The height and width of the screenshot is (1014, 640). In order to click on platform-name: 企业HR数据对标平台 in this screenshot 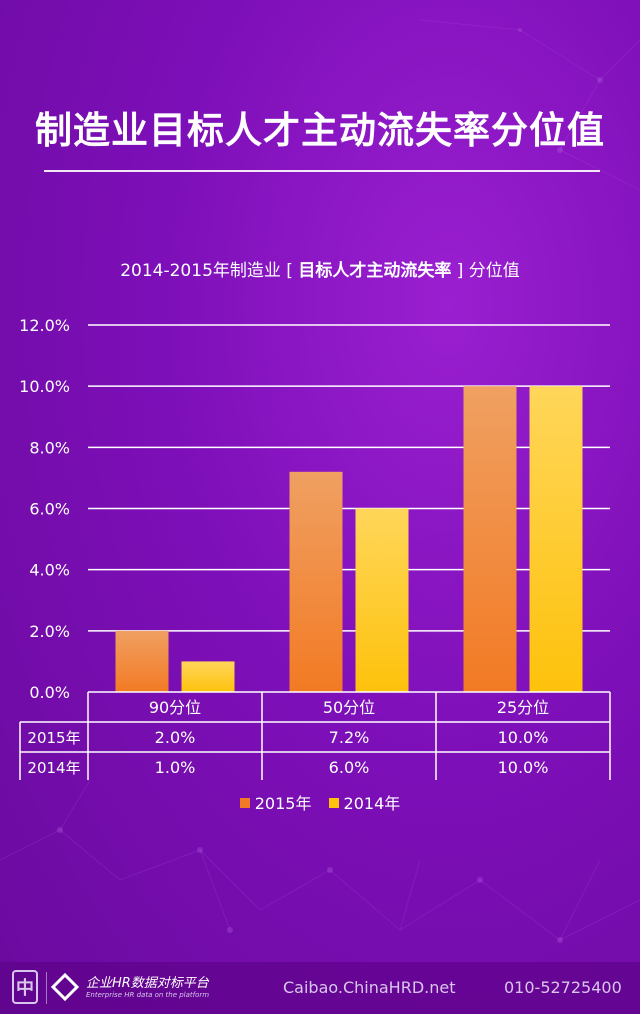, I will do `click(147, 983)`.